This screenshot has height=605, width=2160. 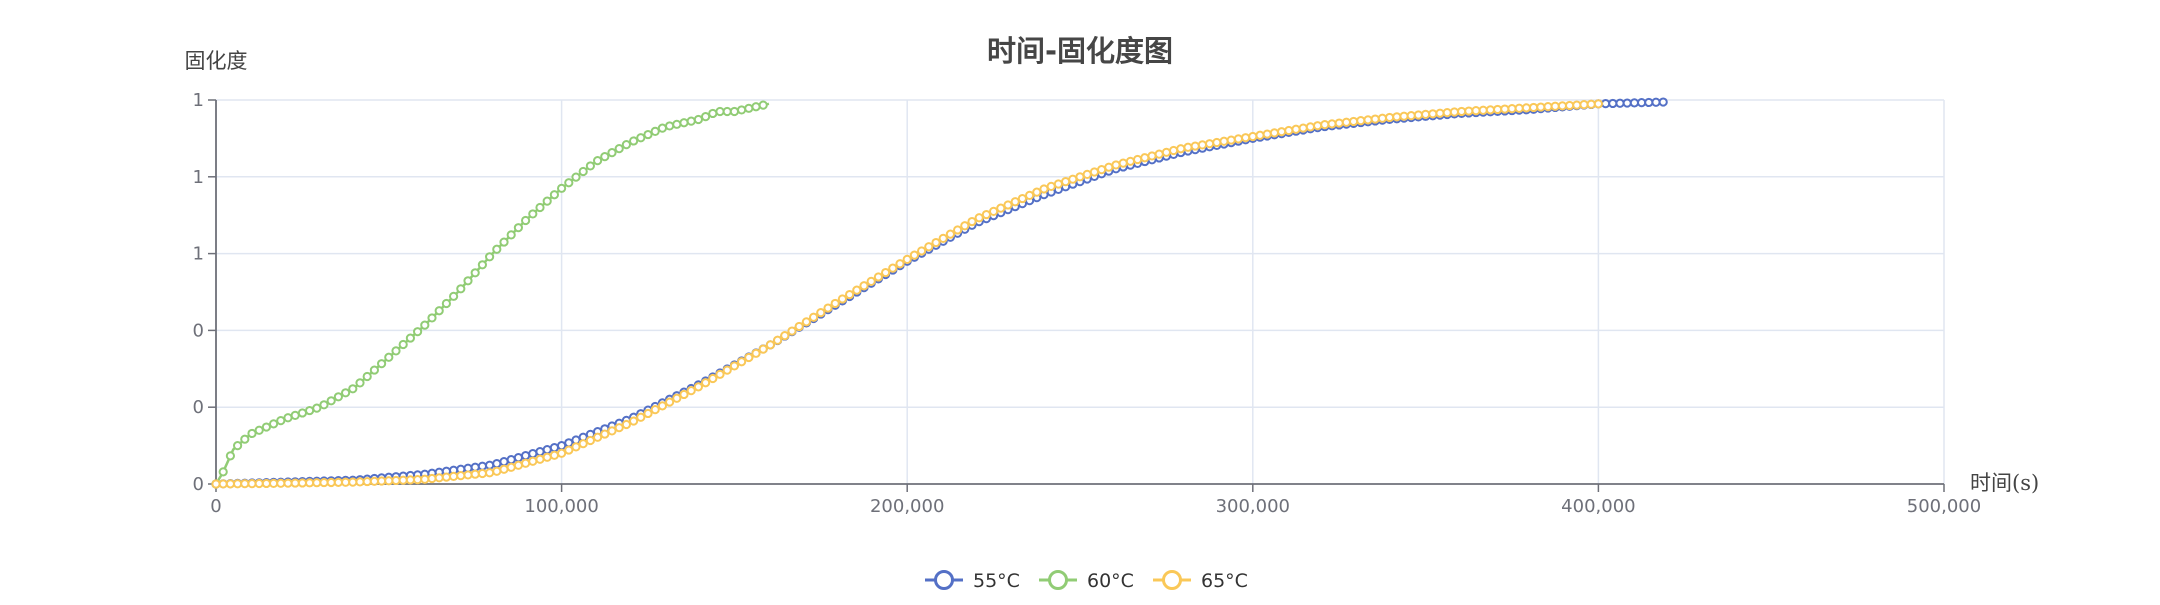 I want to click on legend-item: 60°C, so click(x=1086, y=581).